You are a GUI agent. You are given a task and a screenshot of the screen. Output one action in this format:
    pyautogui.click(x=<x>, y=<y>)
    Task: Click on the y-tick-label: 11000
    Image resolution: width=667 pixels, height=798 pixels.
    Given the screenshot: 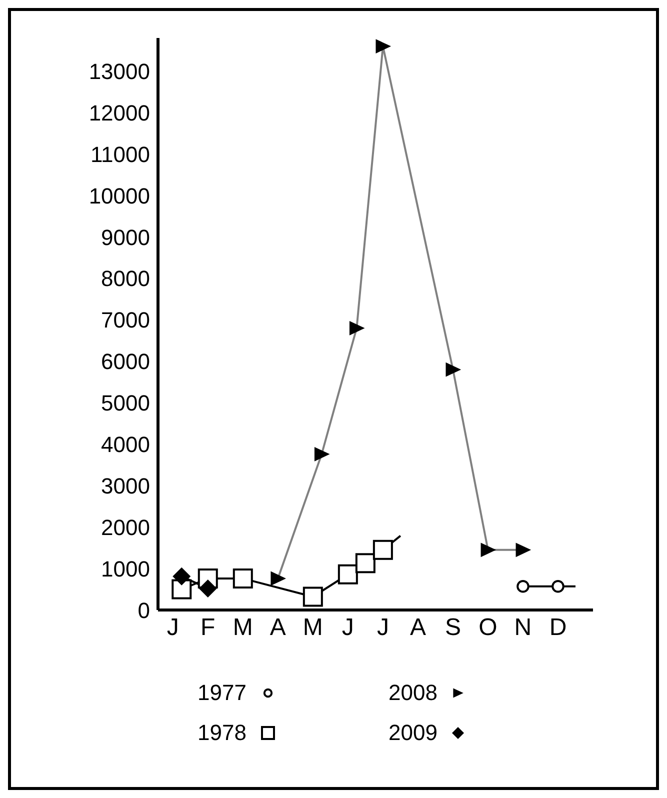 What is the action you would take?
    pyautogui.click(x=120, y=154)
    